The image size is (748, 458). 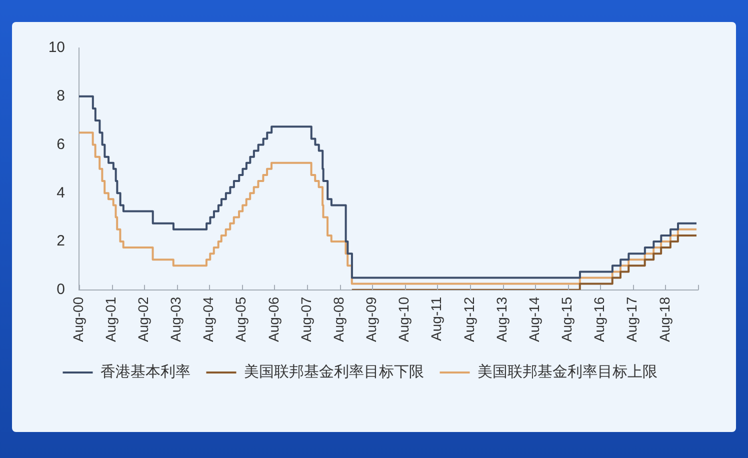 I want to click on x-tick-label: Aug-11, so click(x=436, y=318).